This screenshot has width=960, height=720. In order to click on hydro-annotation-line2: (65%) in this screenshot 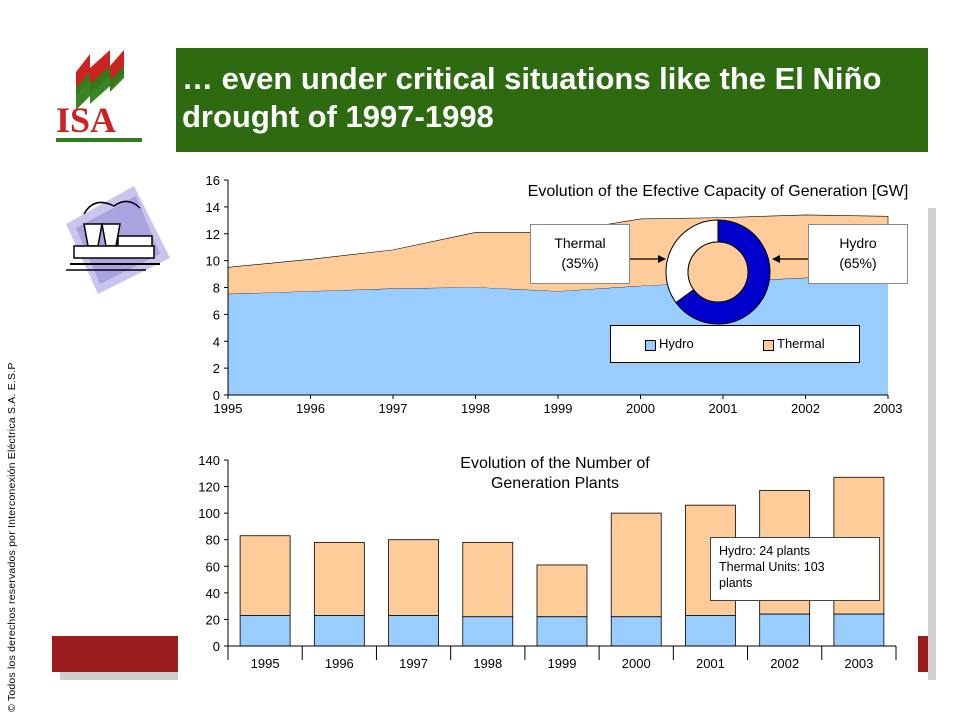, I will do `click(858, 263)`.